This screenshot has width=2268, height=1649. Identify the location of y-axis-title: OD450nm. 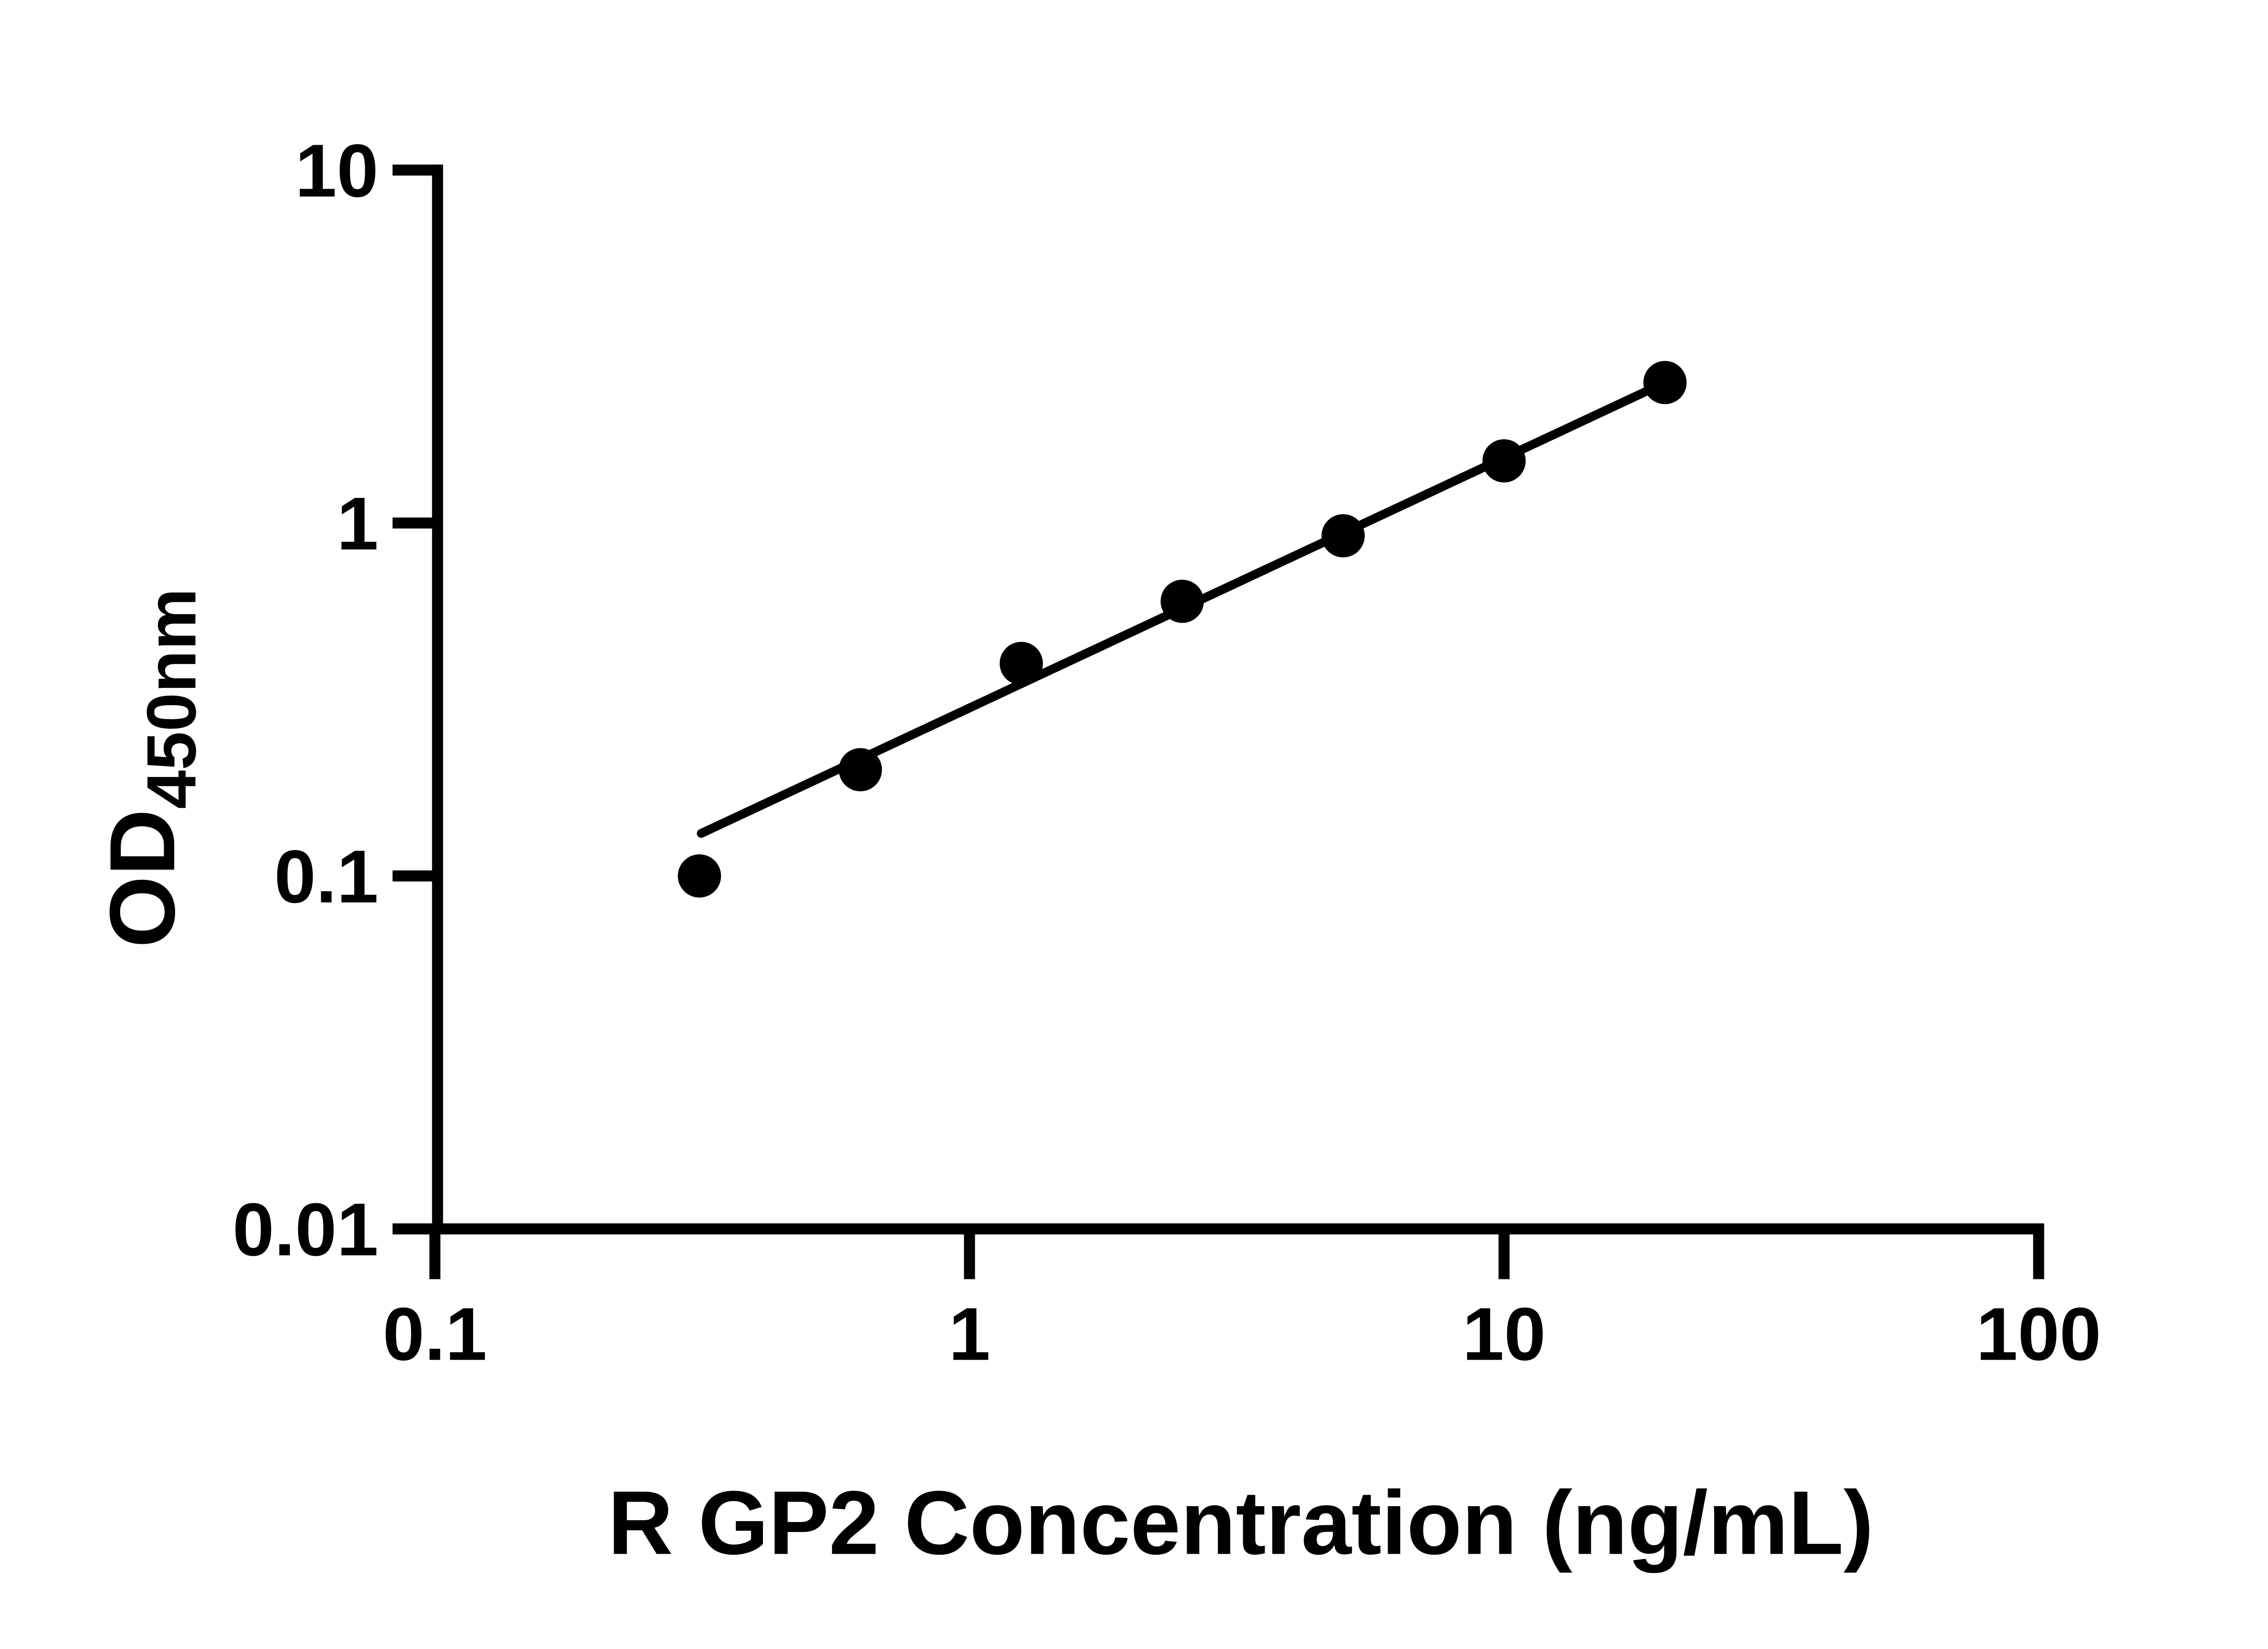
(150, 768).